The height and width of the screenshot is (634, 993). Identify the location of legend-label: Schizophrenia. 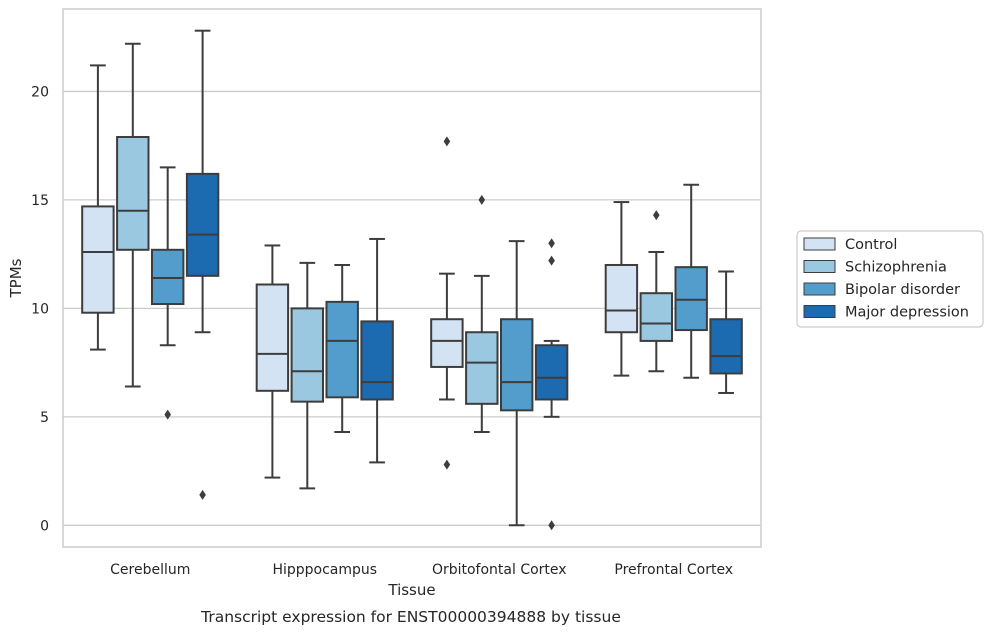
(896, 268).